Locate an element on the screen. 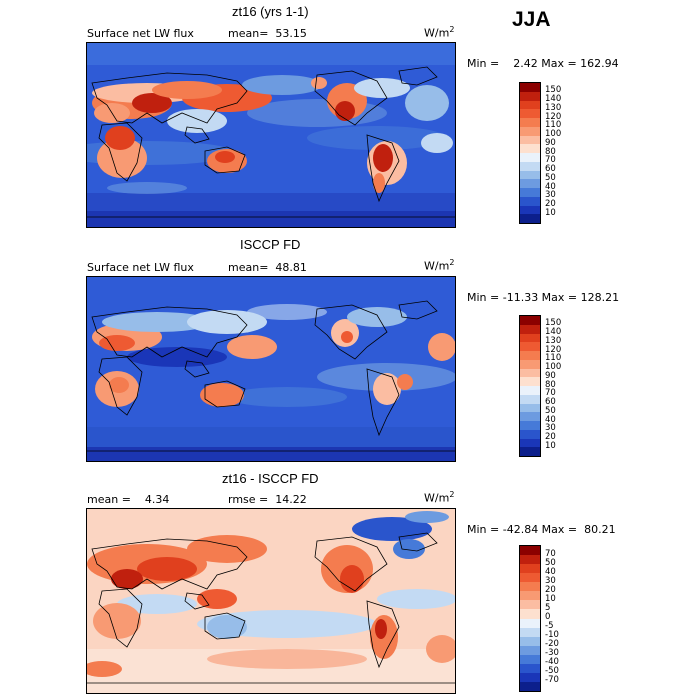 This screenshot has height=700, width=700. colorbar-level-label: 120 is located at coordinates (553, 349).